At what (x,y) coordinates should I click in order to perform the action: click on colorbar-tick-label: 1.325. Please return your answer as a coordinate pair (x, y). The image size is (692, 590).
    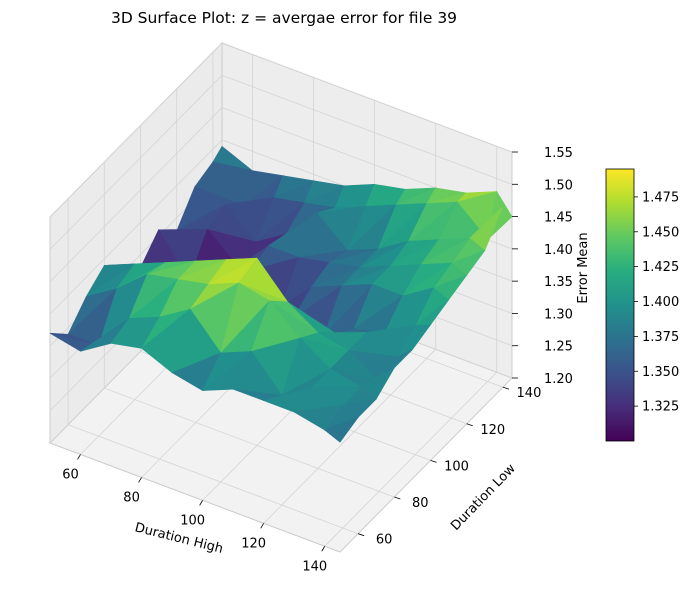
    Looking at the image, I should click on (660, 407).